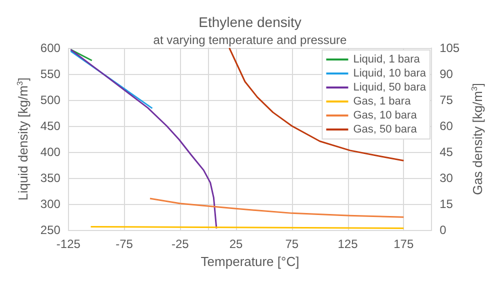  Describe the element at coordinates (443, 230) in the screenshot. I see `y2-tick-label: 0` at that location.